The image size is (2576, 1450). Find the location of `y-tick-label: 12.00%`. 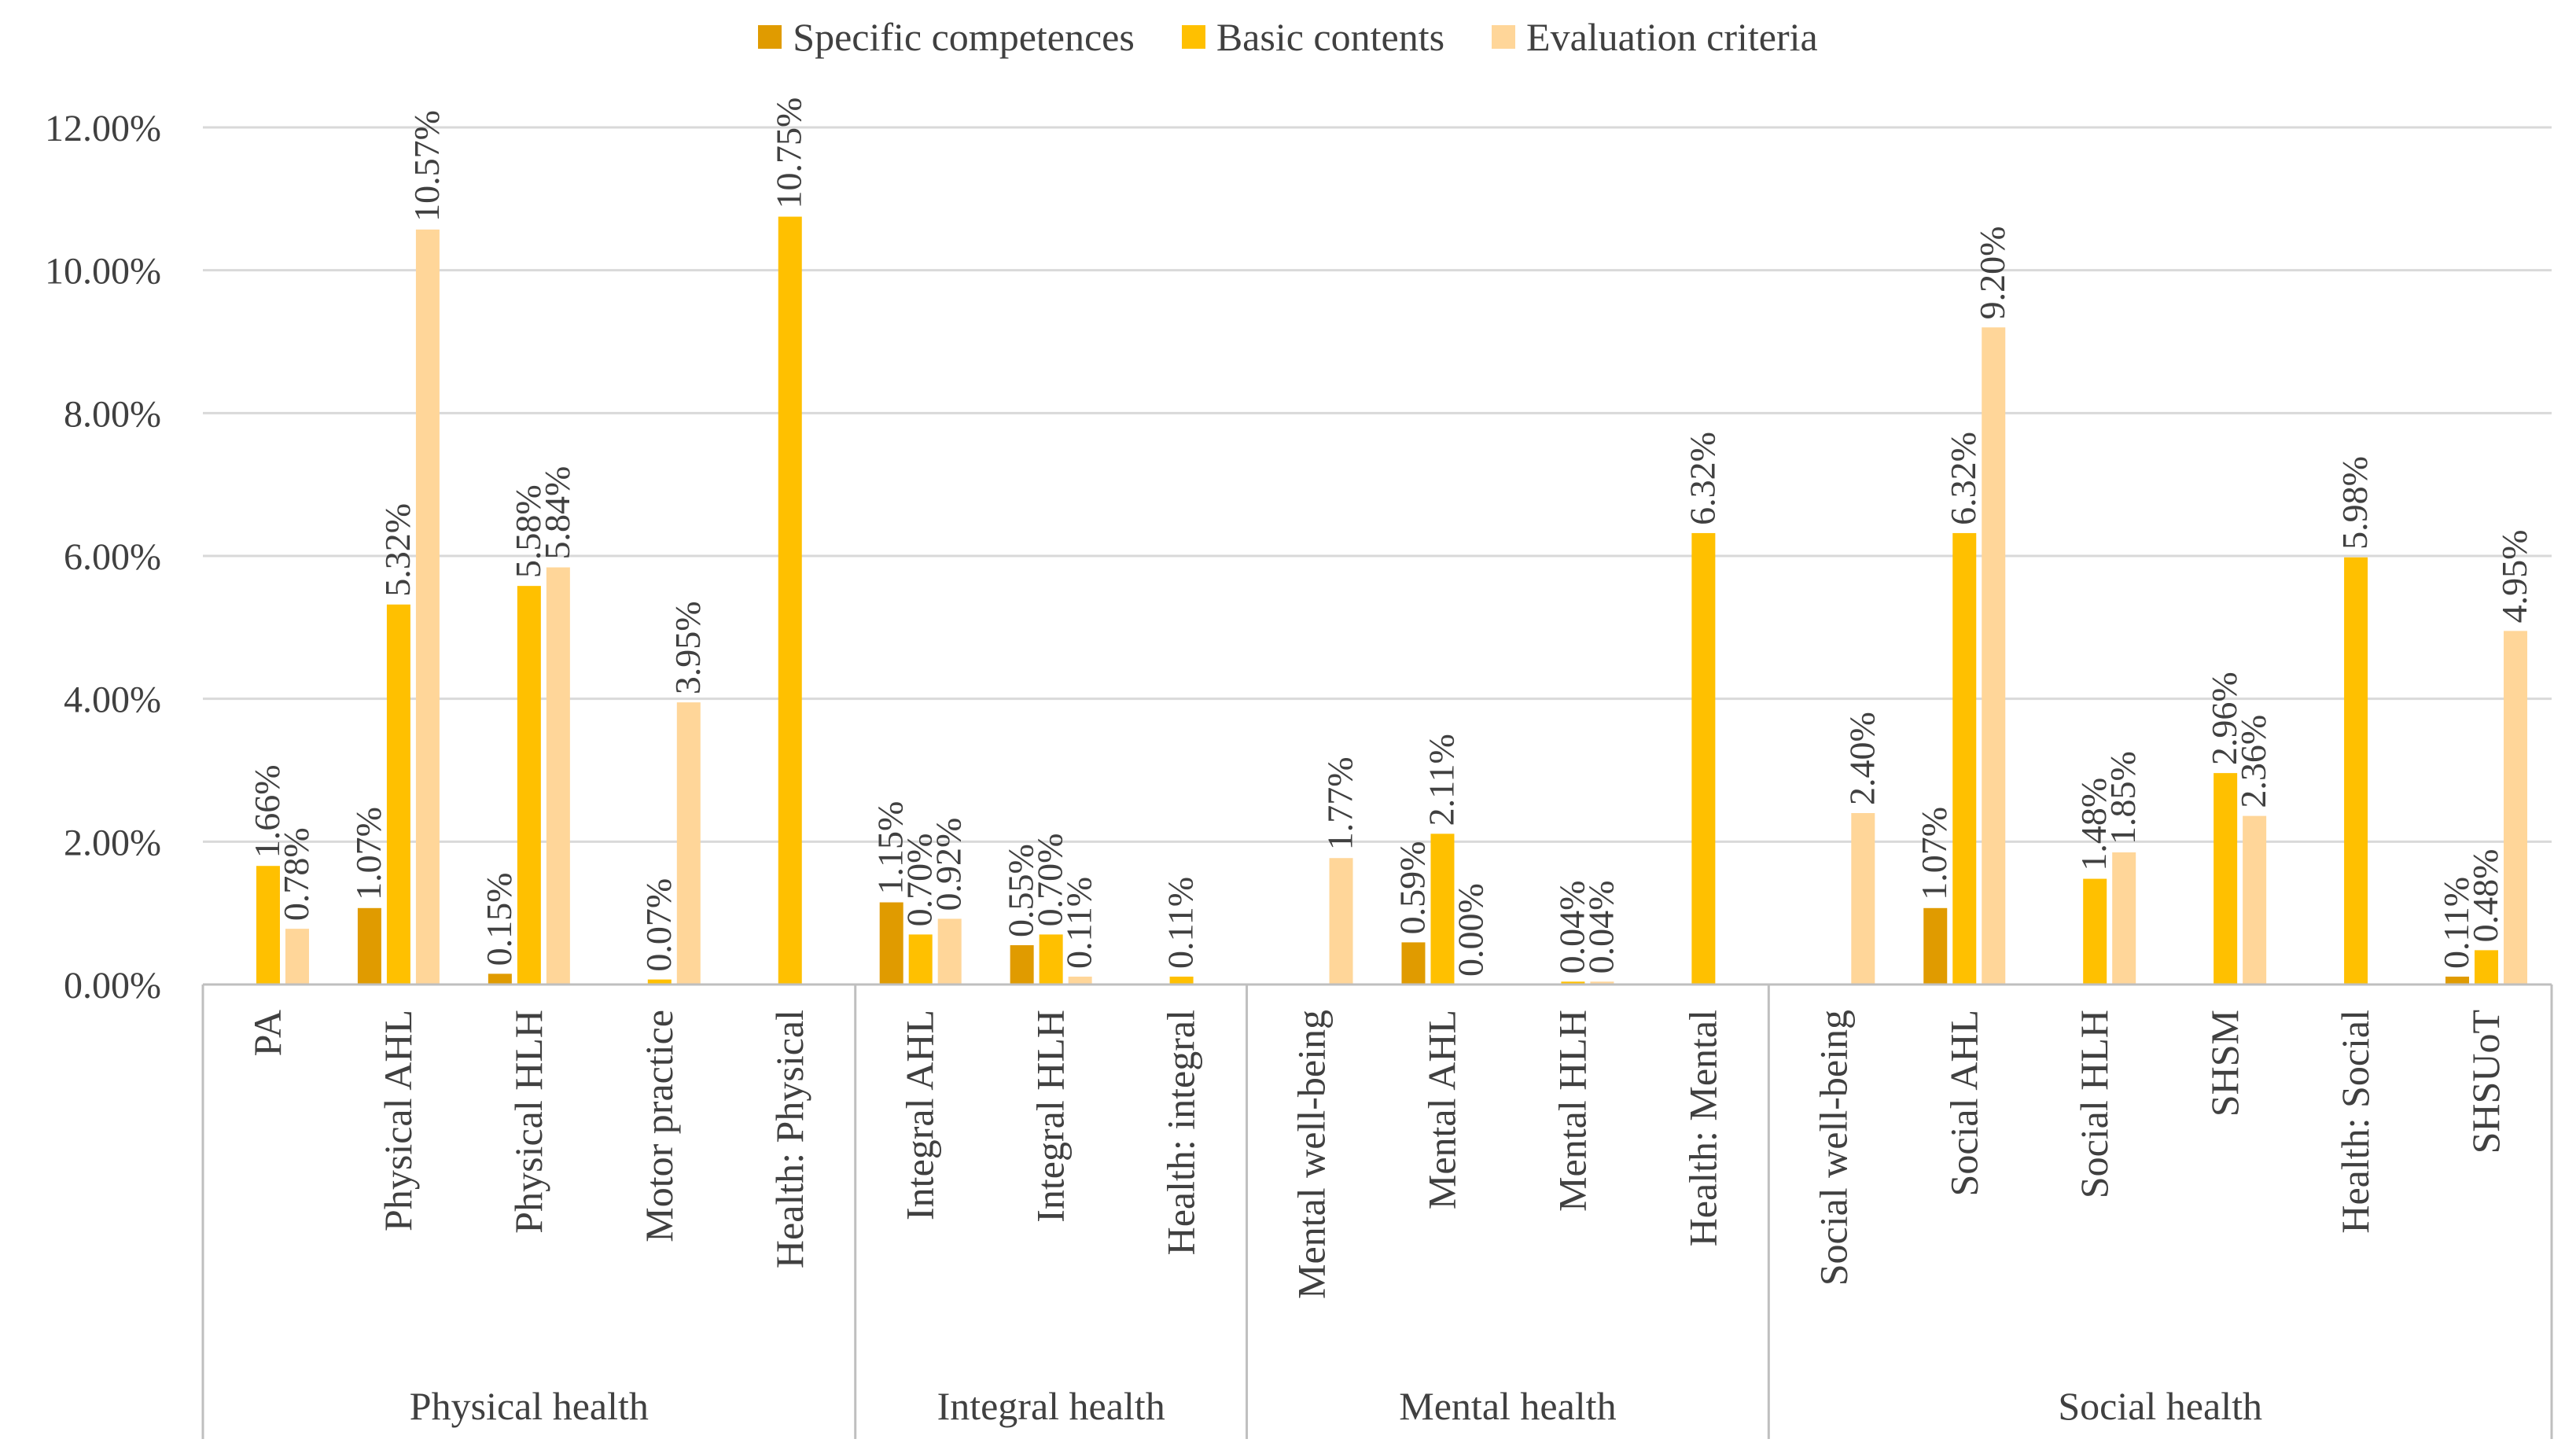

y-tick-label: 12.00% is located at coordinates (103, 128).